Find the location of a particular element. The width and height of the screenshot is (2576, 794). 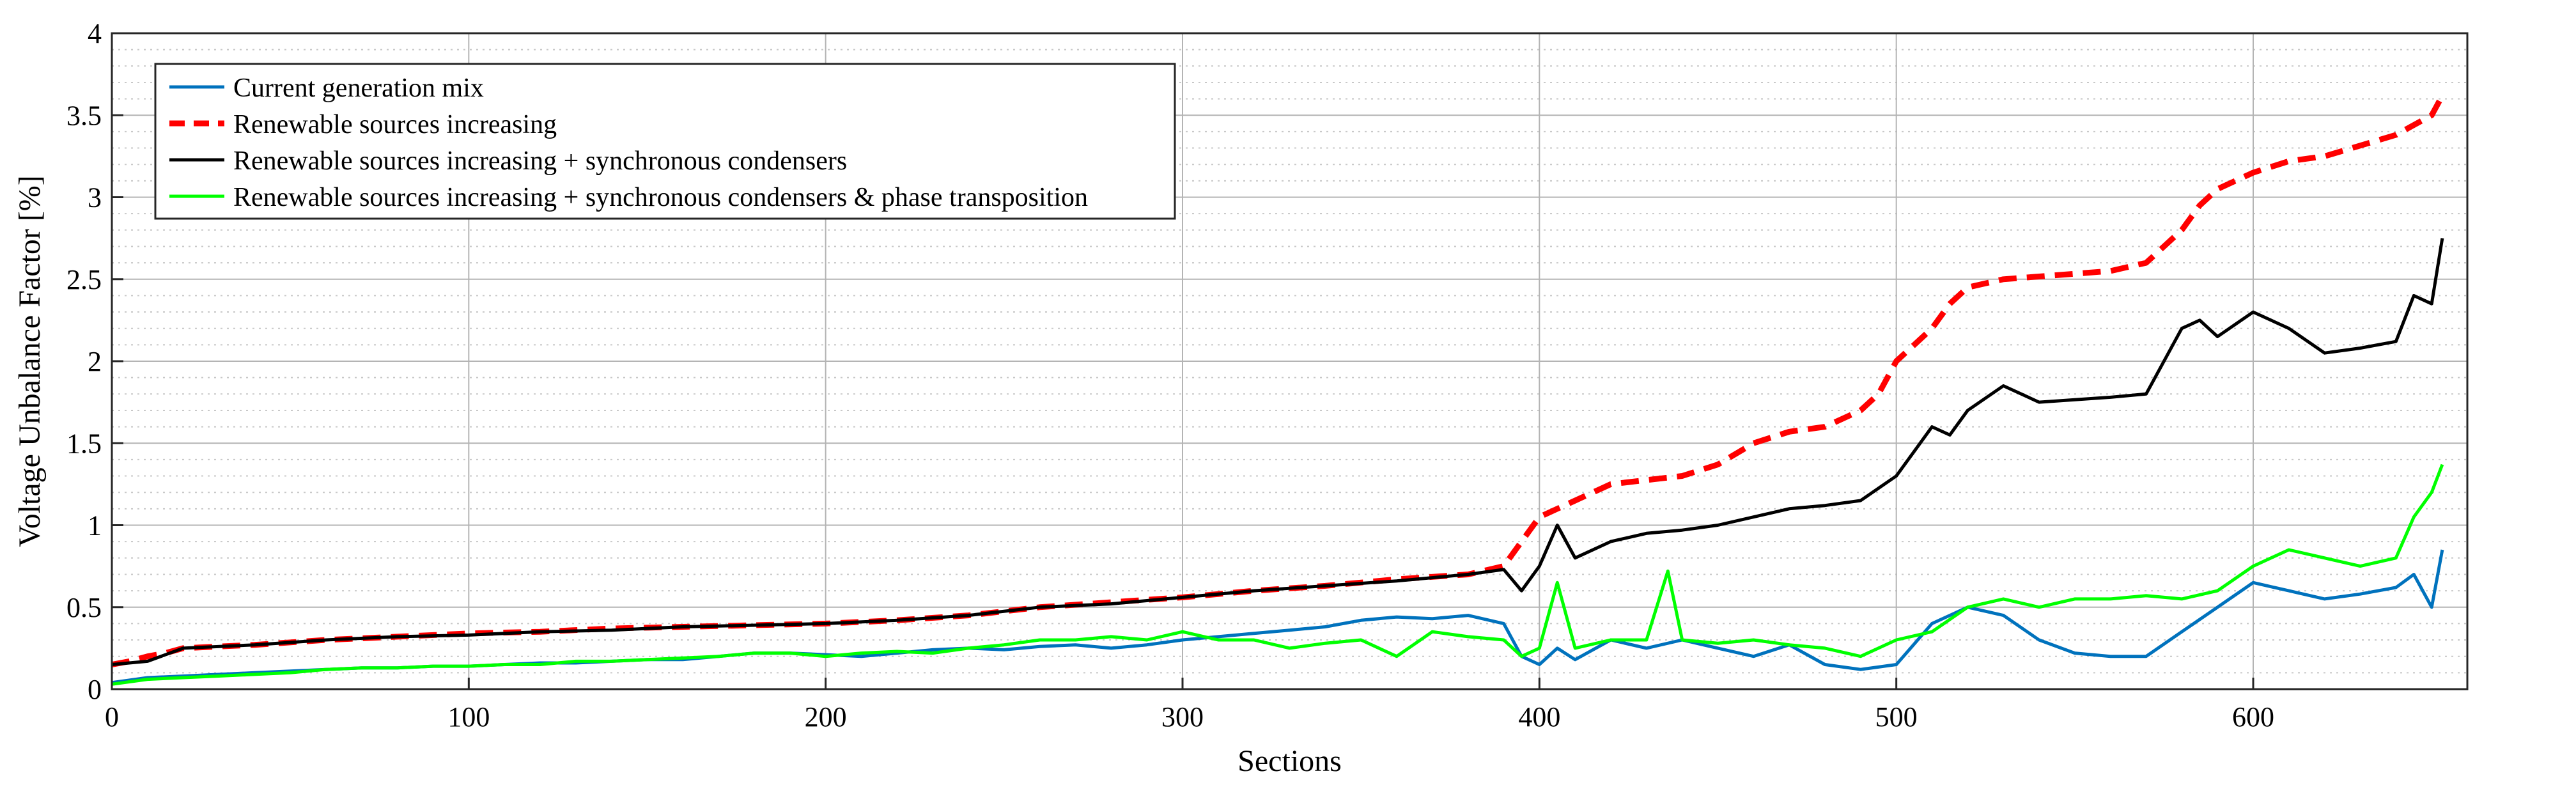

y-tick-label: 2 is located at coordinates (95, 361).